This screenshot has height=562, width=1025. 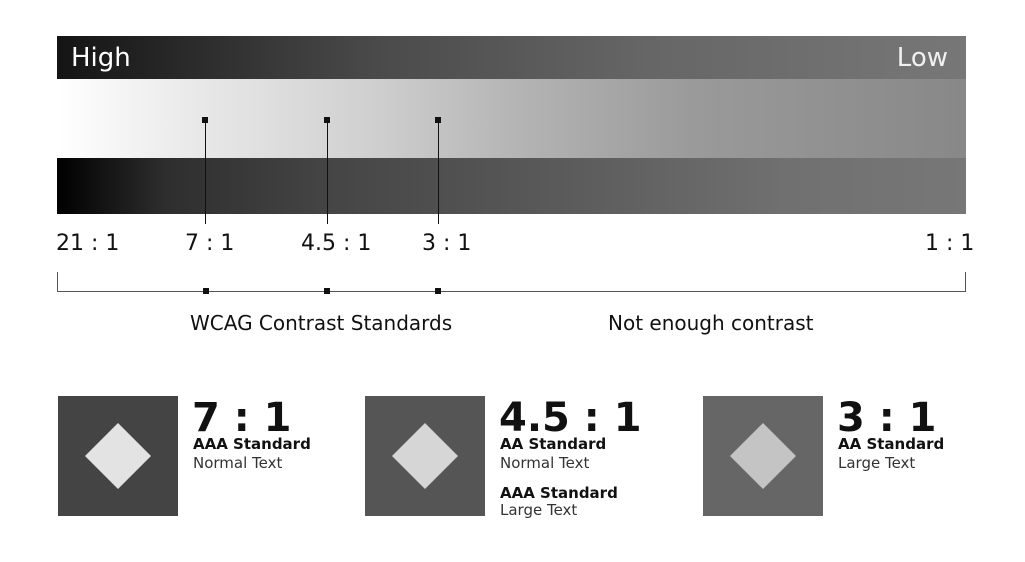 What do you see at coordinates (711, 323) in the screenshot?
I see `not-enough-contrast-caption: Not enough contrast` at bounding box center [711, 323].